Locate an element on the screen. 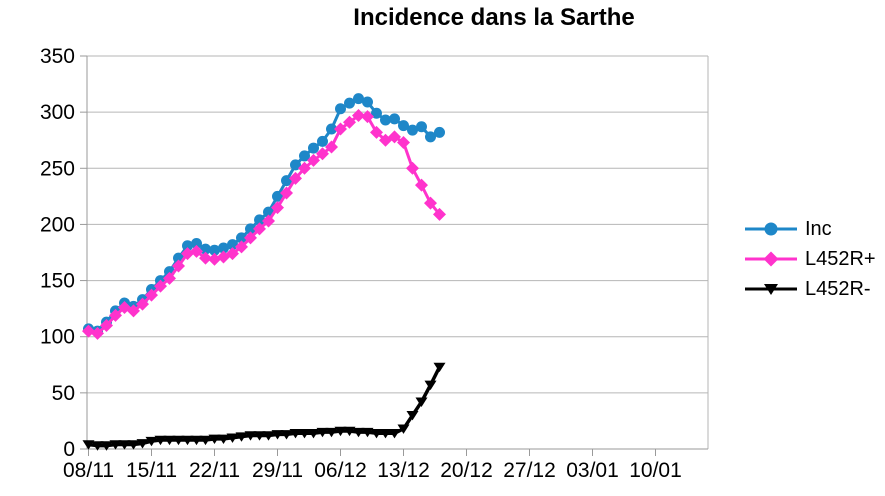 The height and width of the screenshot is (496, 885). legend-marker-l452rminus is located at coordinates (771, 289).